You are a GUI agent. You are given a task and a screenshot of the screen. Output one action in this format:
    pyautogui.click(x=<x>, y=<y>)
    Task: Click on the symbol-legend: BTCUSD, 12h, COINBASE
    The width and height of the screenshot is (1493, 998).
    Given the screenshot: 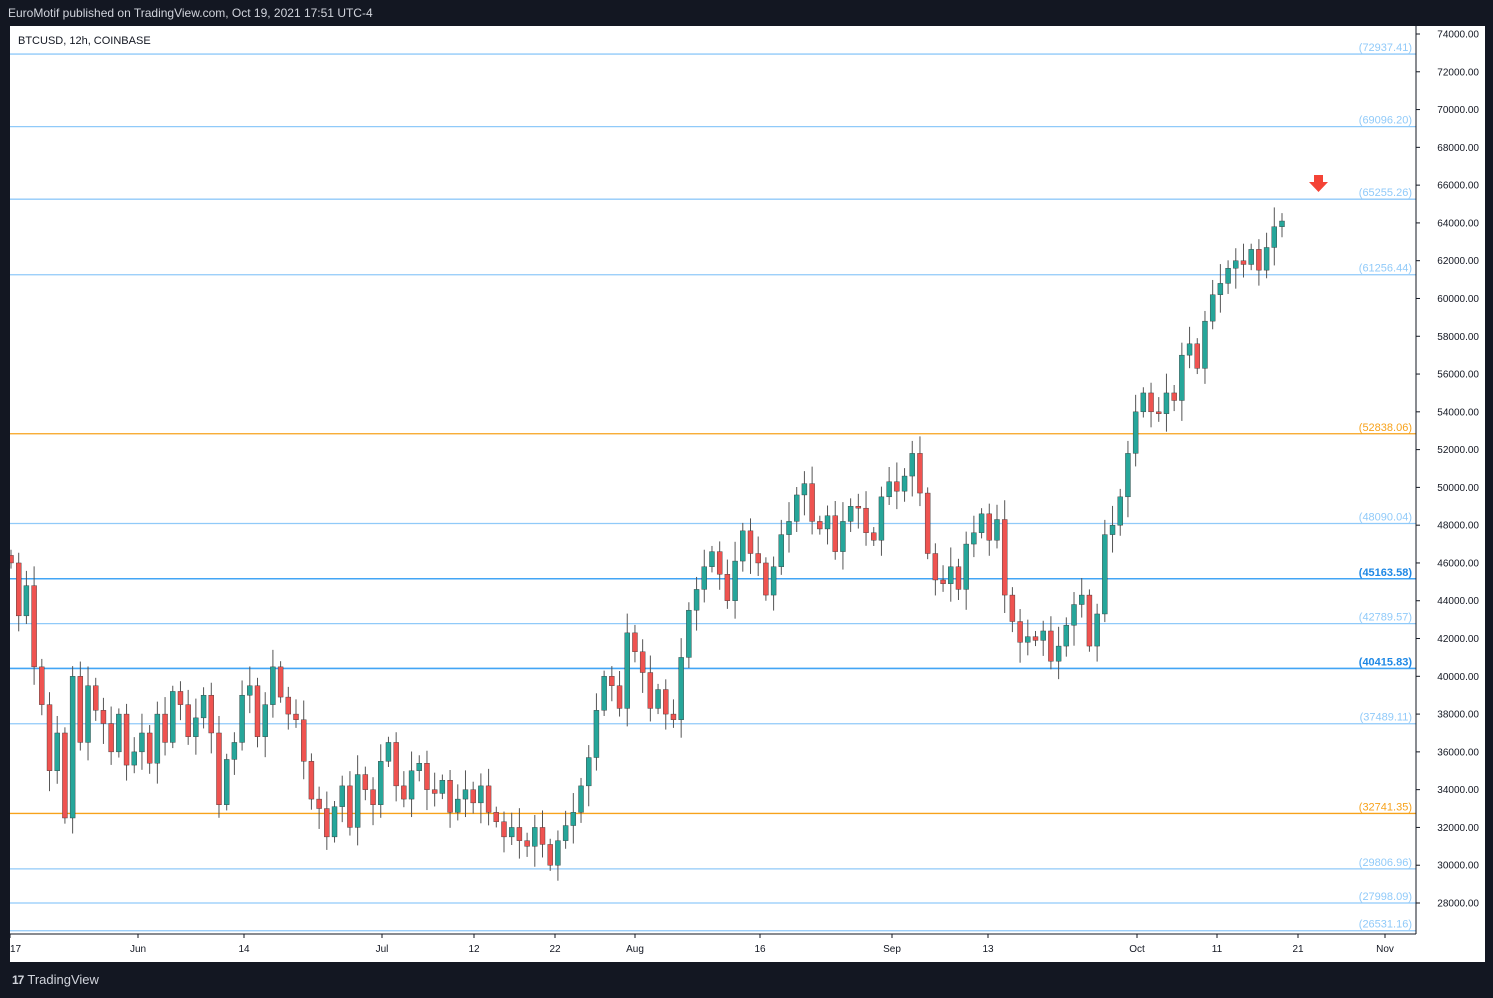 What is the action you would take?
    pyautogui.click(x=84, y=41)
    